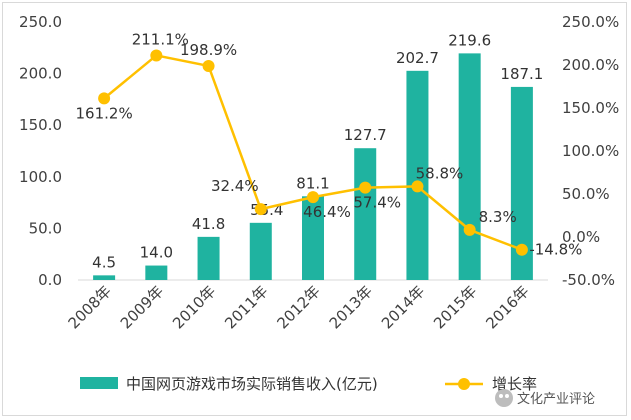 The width and height of the screenshot is (631, 420). I want to click on left-tick-label: 200.0, so click(40, 74).